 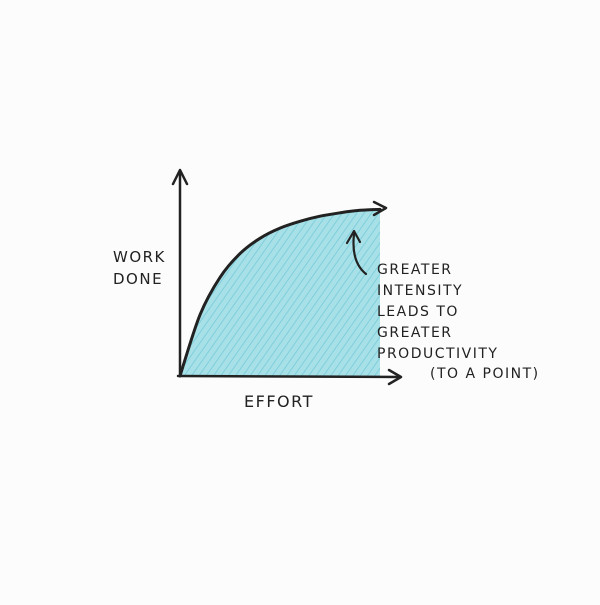 What do you see at coordinates (138, 279) in the screenshot?
I see `y-axis-label-line-2: DONE` at bounding box center [138, 279].